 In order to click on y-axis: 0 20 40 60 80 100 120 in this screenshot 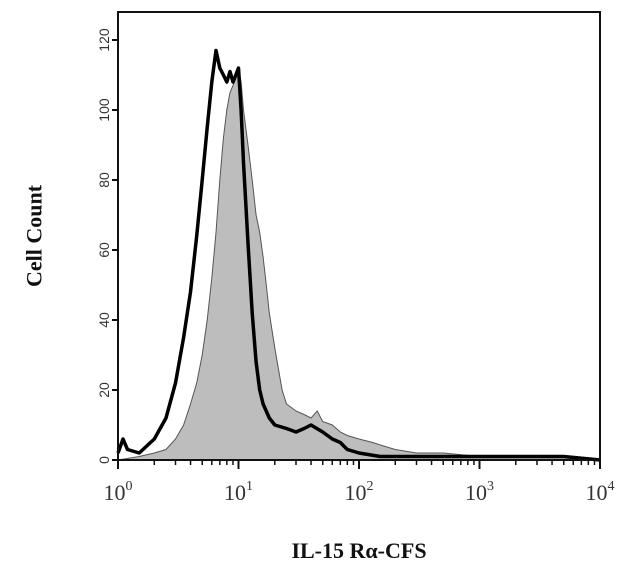, I will do `click(107, 246)`.